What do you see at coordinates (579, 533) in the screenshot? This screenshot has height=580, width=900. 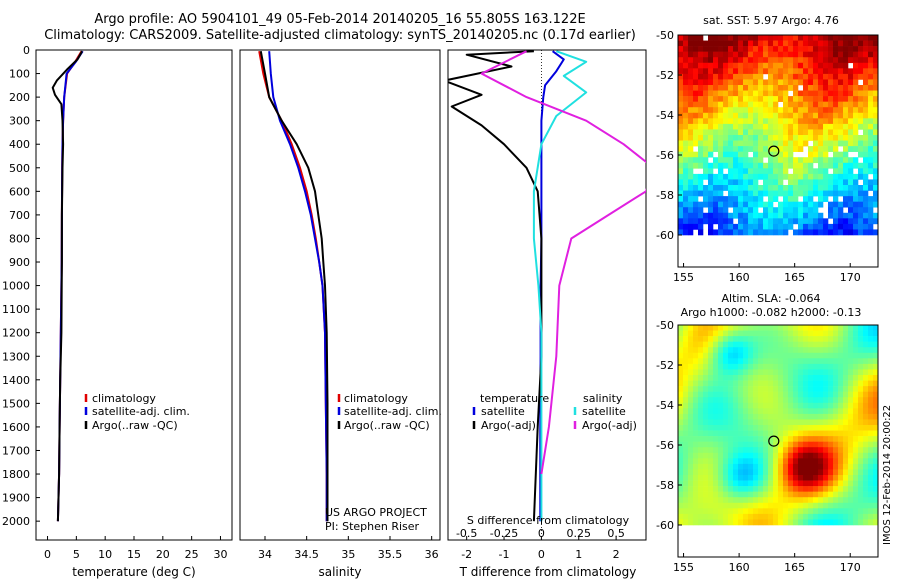 I see `s-tick-label: 0.25` at bounding box center [579, 533].